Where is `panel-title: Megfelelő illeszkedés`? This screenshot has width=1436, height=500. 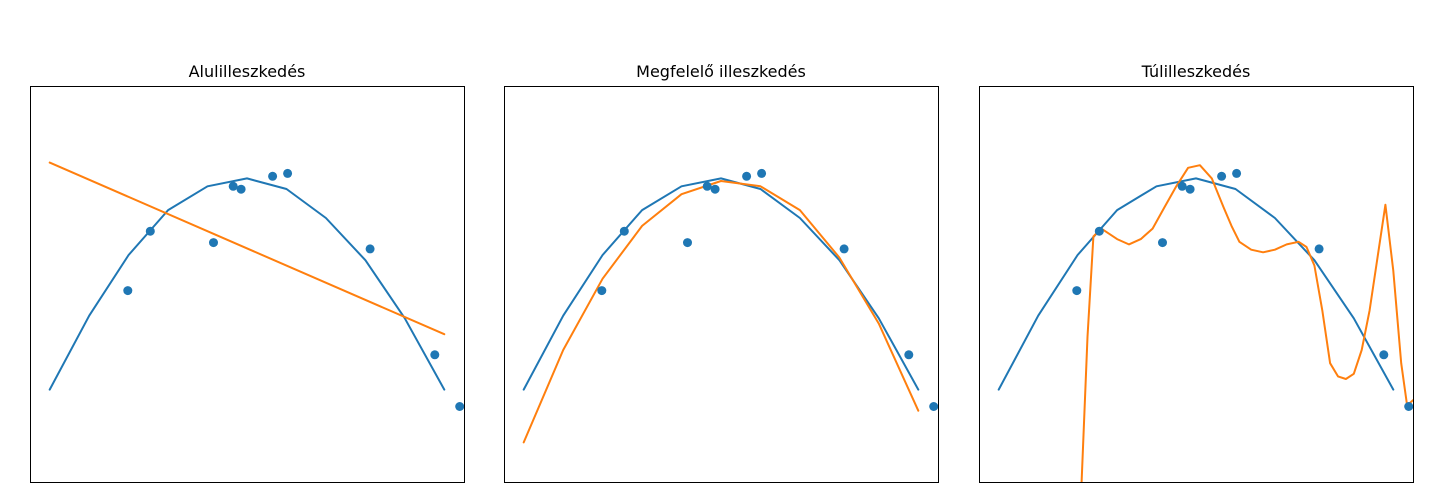 panel-title: Megfelelő illeszkedés is located at coordinates (721, 71).